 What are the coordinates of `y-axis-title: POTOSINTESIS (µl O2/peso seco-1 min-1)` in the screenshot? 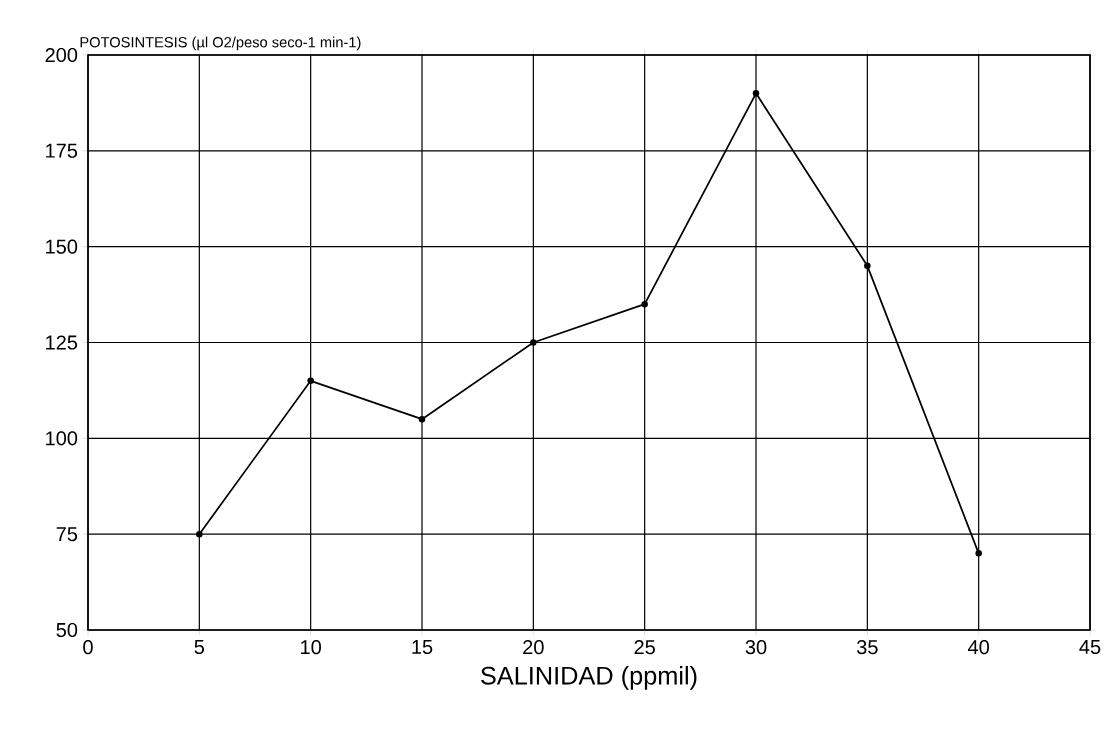 It's located at (220, 43).